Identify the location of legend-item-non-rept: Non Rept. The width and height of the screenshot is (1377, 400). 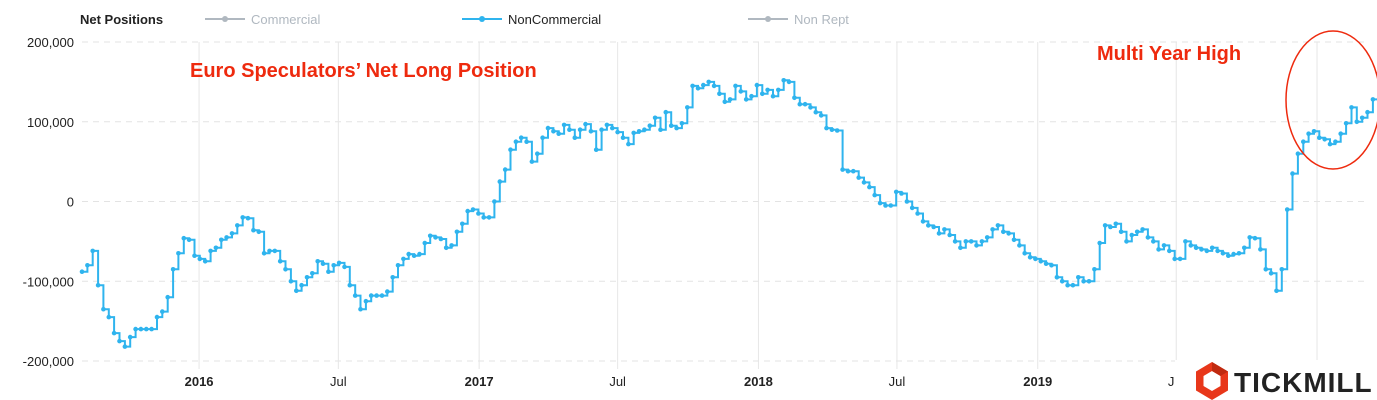
(798, 19).